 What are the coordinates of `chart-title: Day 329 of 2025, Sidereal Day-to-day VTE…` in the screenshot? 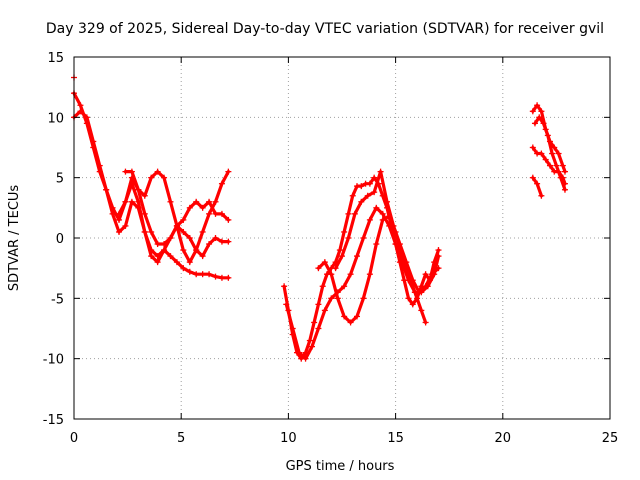 It's located at (325, 29).